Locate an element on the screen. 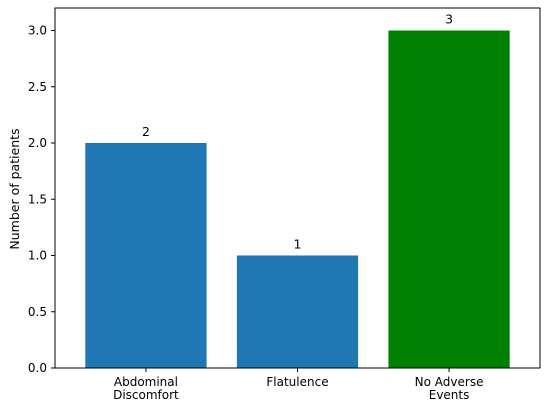 This screenshot has height=406, width=550. y-tick-label-5: 2.5 is located at coordinates (37, 87).